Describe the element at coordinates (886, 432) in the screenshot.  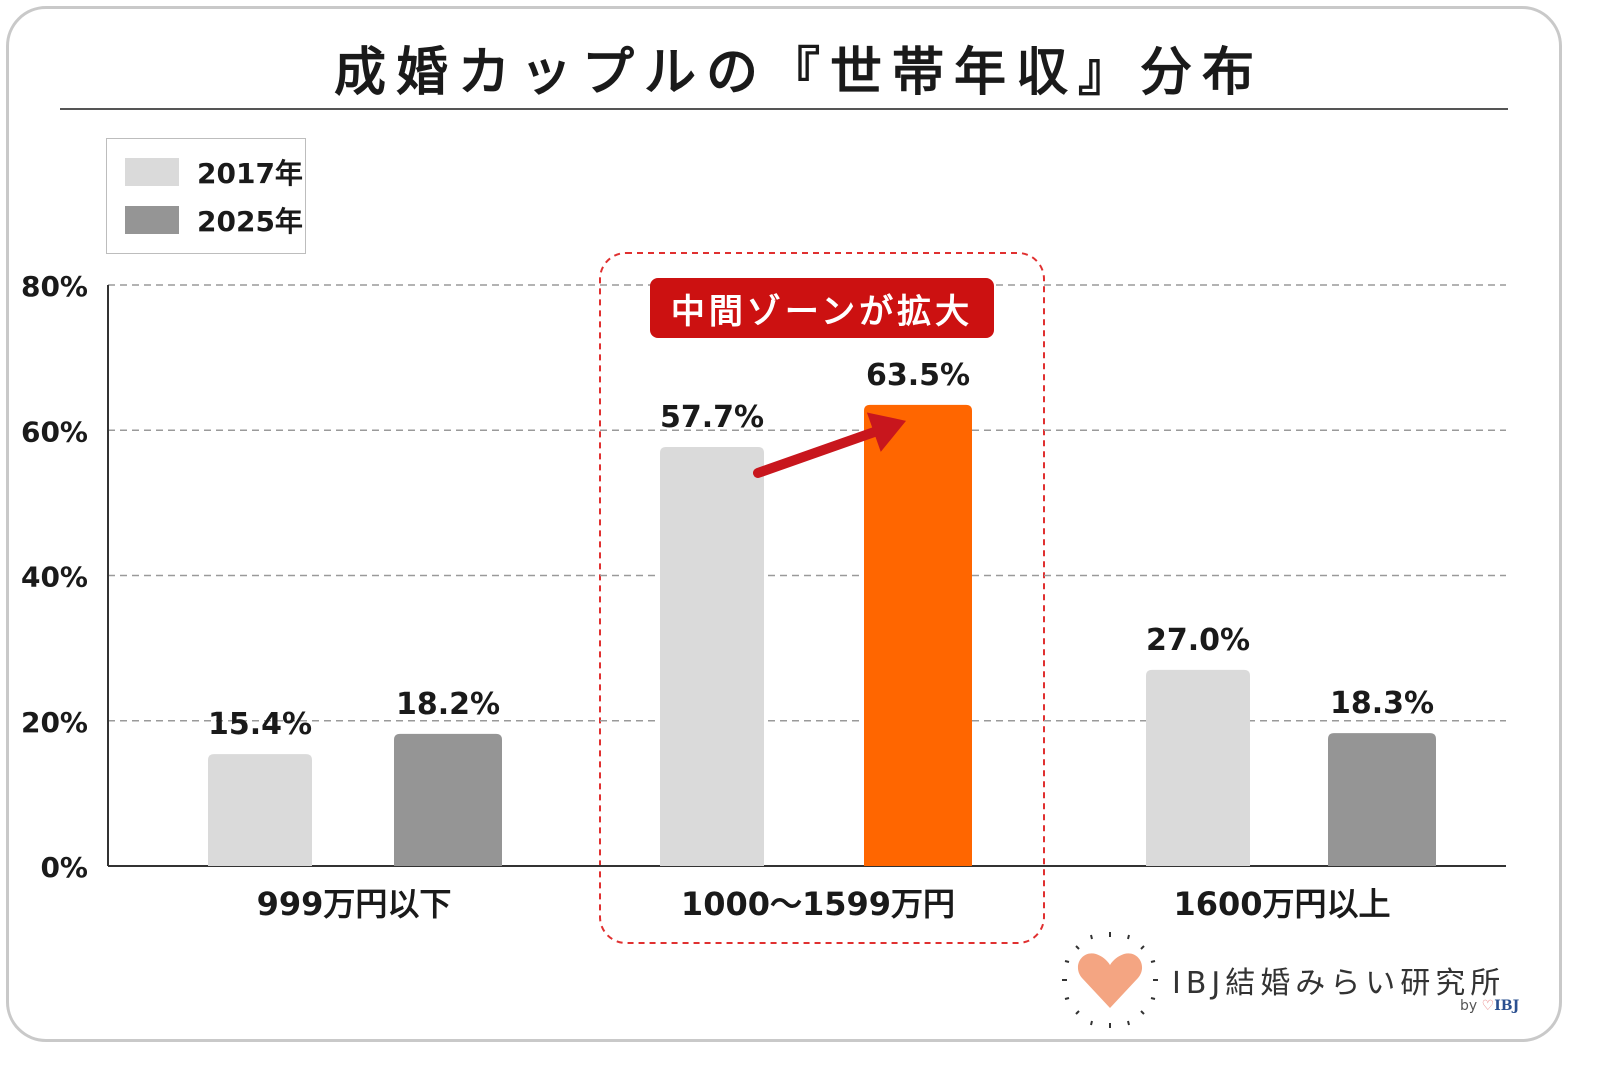
I see `growth-arrow-head` at that location.